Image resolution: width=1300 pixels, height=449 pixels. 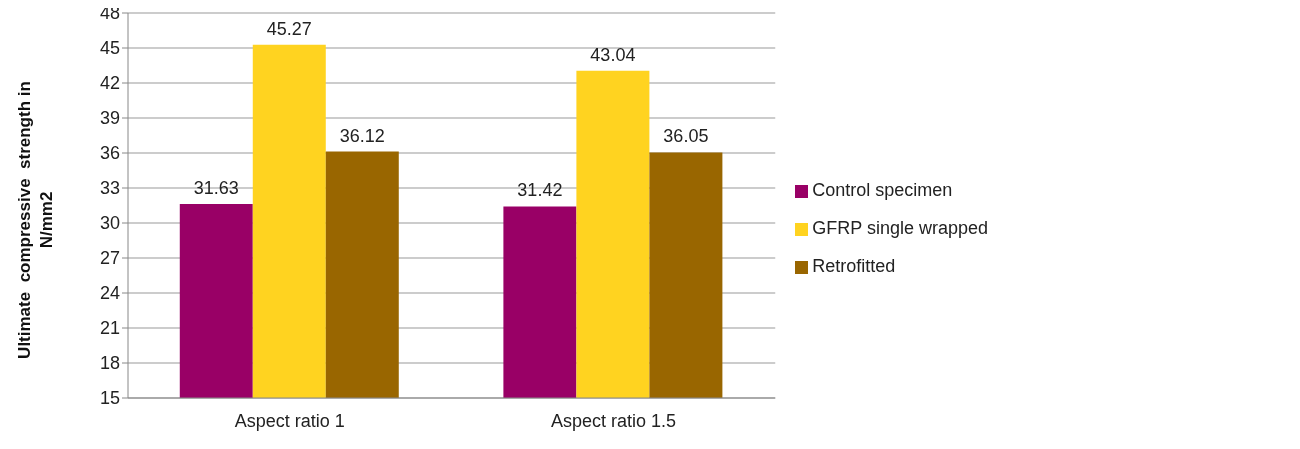 I want to click on data-label: 31.42, so click(x=540, y=190).